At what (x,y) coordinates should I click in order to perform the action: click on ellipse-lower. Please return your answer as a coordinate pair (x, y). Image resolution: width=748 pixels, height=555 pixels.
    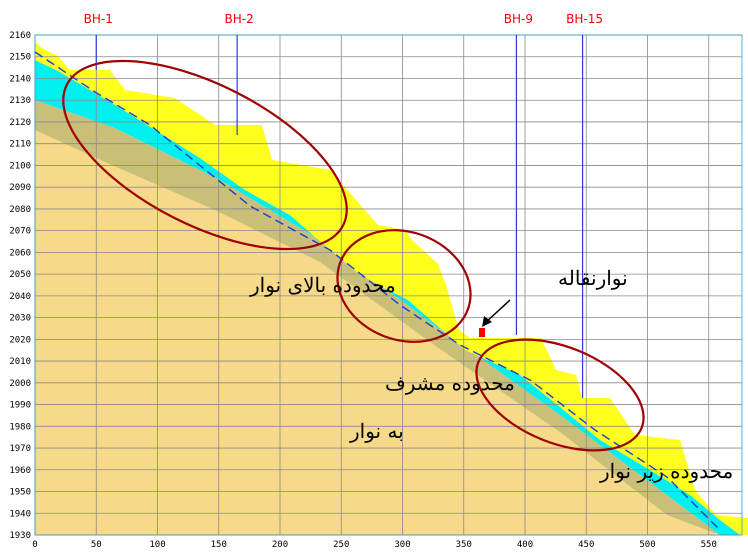
    Looking at the image, I should click on (560, 395).